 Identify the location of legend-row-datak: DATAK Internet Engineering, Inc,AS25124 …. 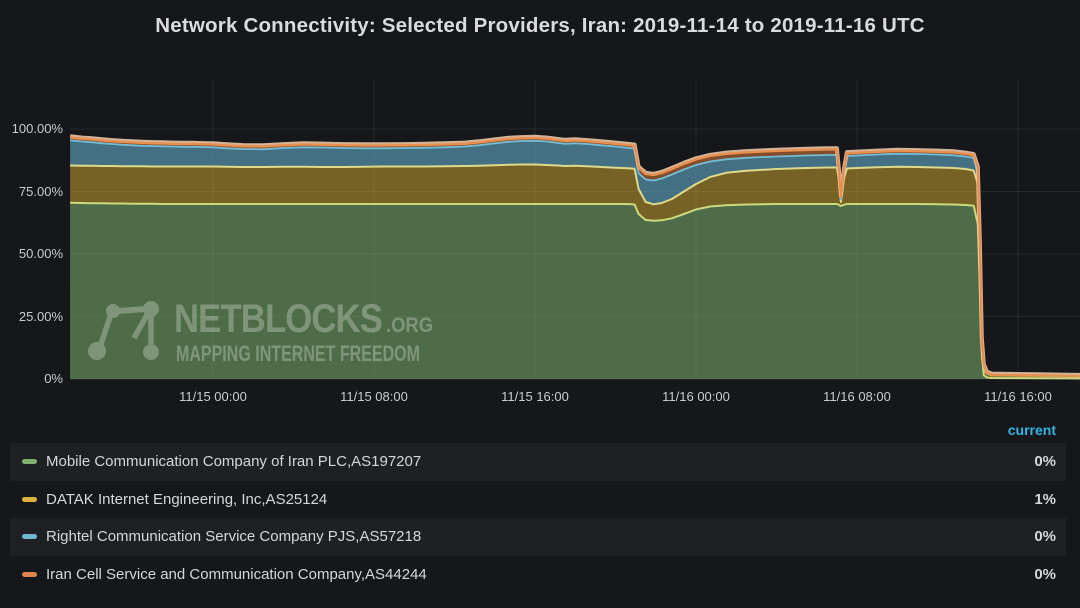
(538, 500).